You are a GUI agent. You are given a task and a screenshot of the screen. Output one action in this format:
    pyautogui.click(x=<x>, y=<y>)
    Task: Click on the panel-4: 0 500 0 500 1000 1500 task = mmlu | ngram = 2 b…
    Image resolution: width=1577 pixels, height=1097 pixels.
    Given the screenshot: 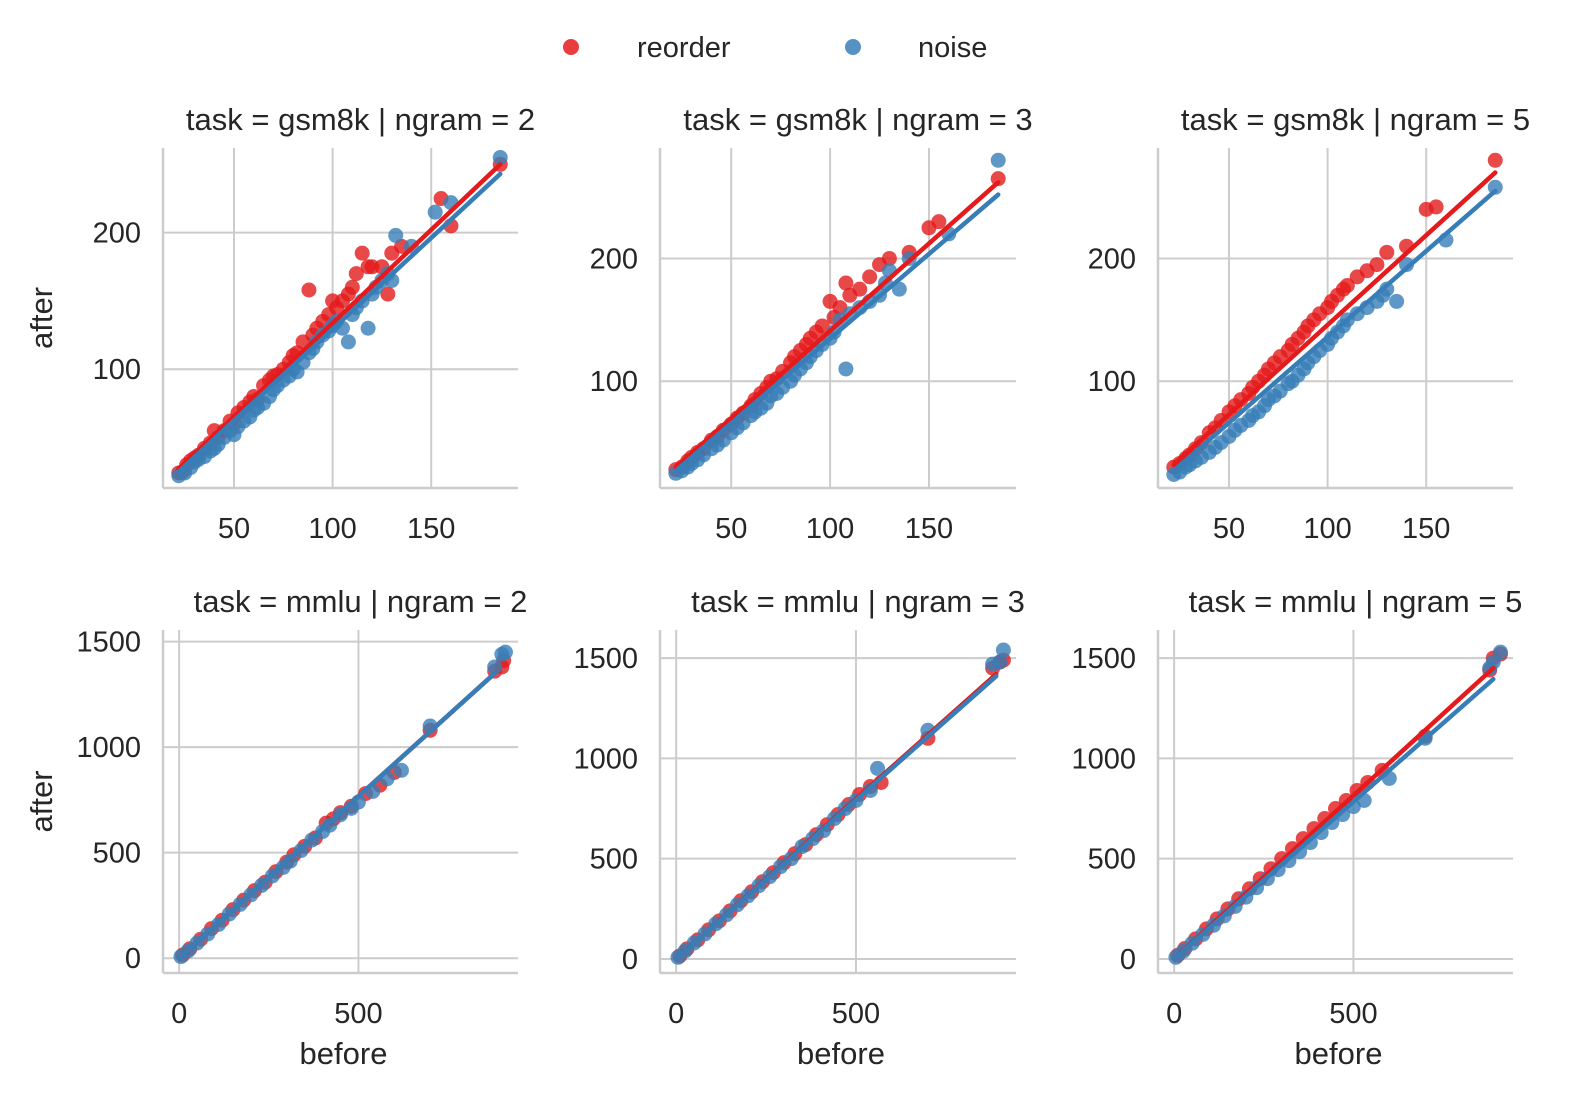 What is the action you would take?
    pyautogui.click(x=275, y=827)
    